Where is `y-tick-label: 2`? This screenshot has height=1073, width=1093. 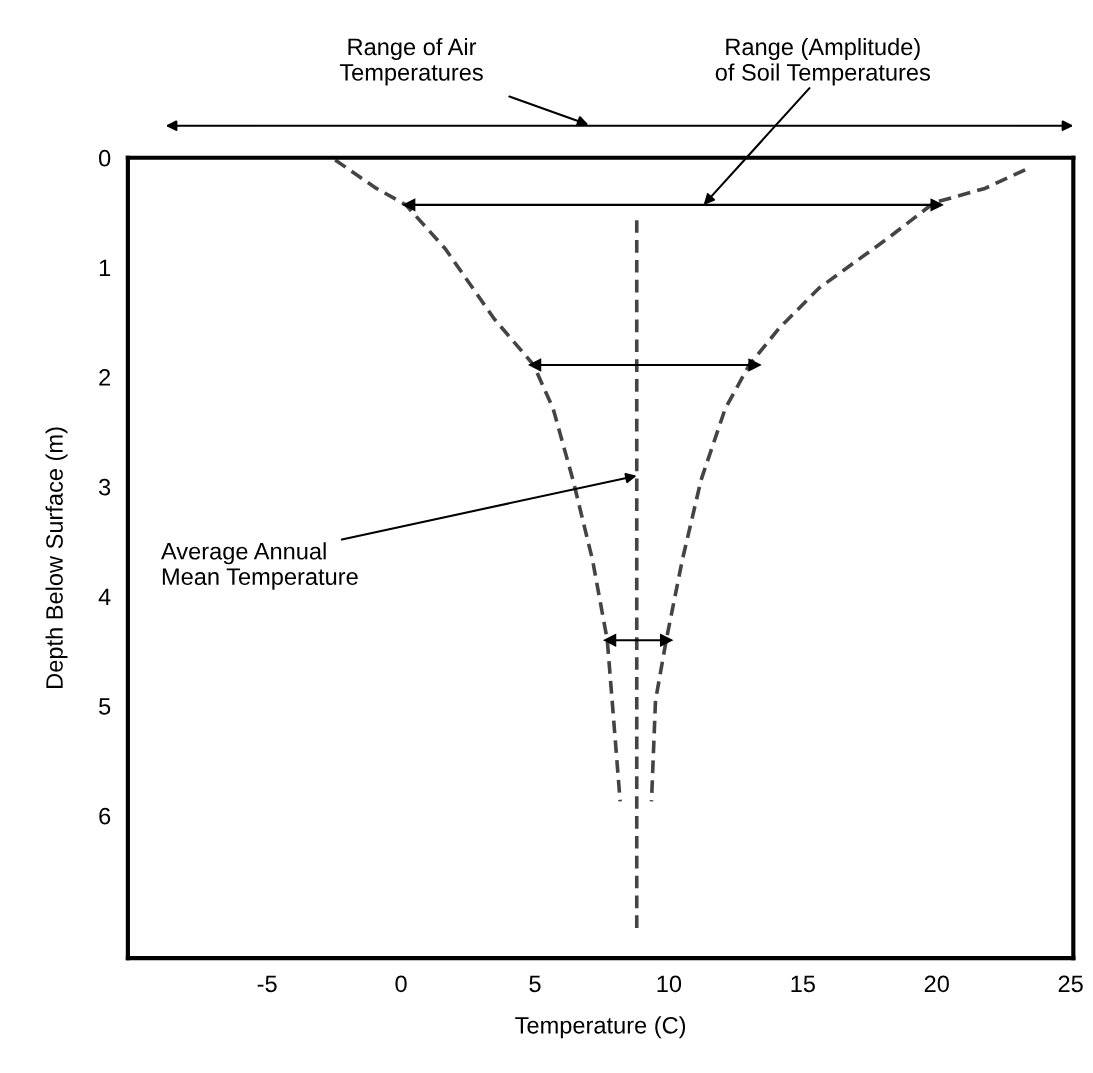
y-tick-label: 2 is located at coordinates (105, 377).